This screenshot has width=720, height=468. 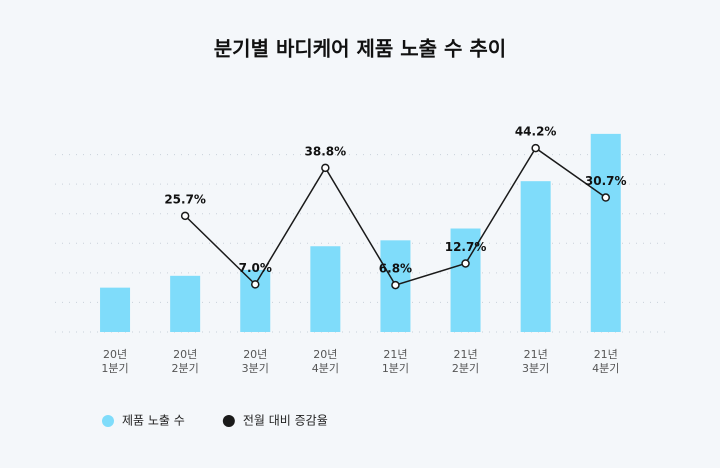 What do you see at coordinates (326, 151) in the screenshot?
I see `data-label: 38.8%` at bounding box center [326, 151].